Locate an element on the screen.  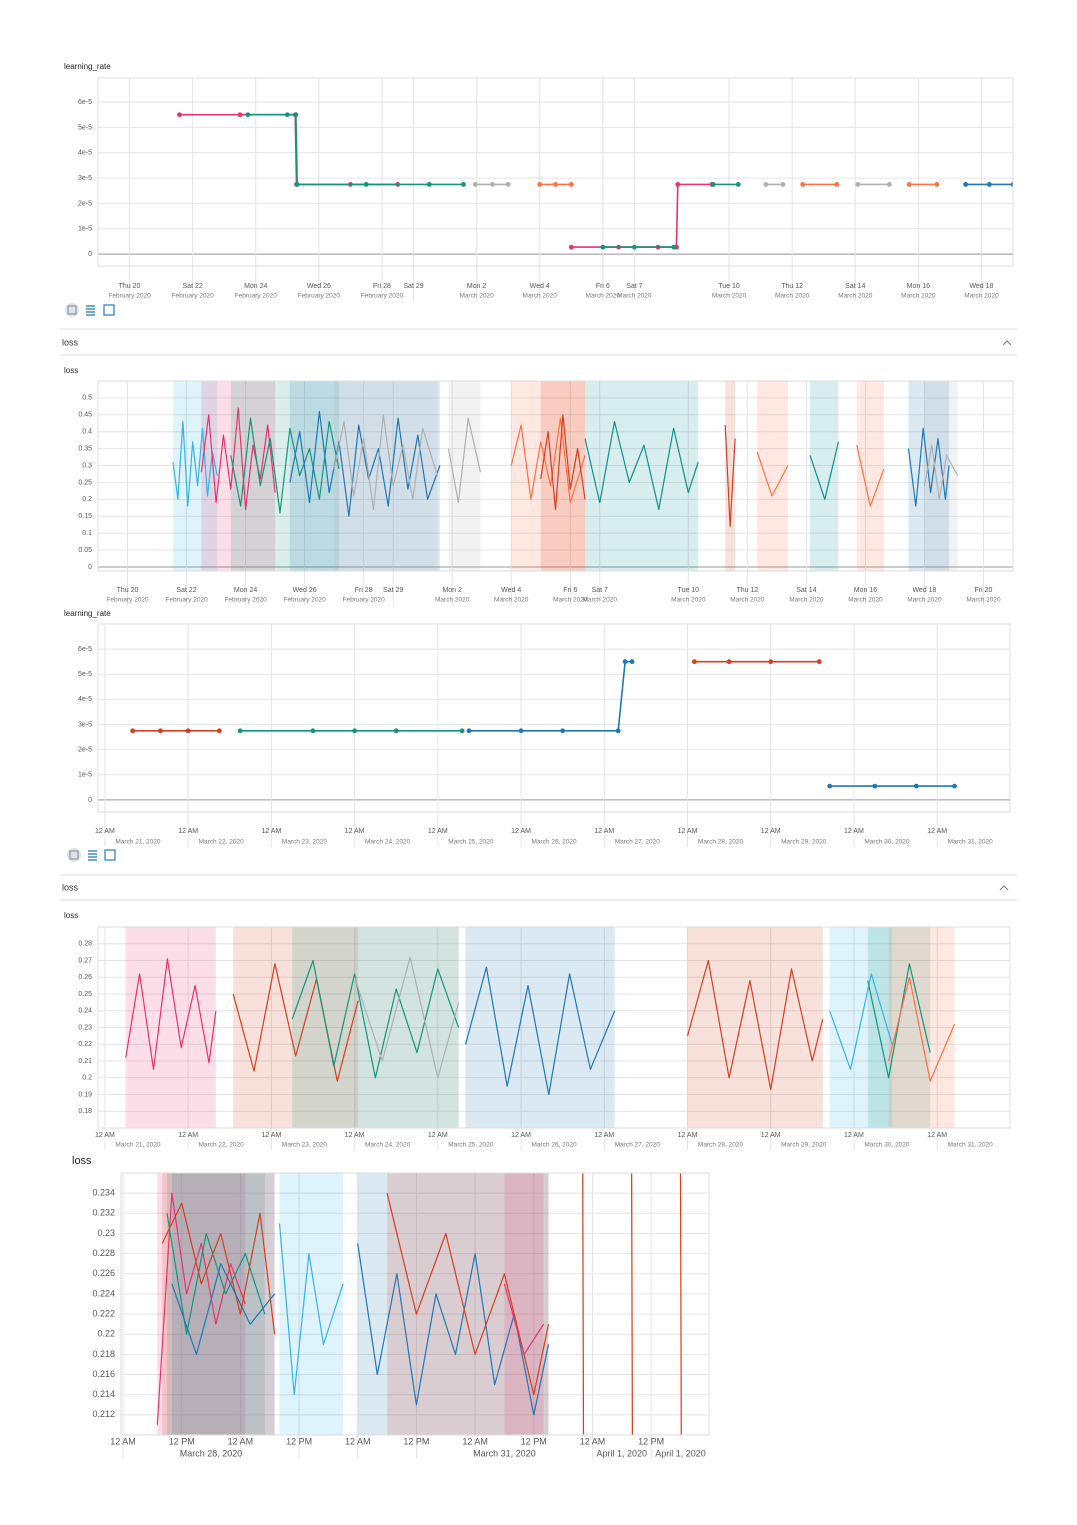
x-sublabel: March 28, 2020 is located at coordinates (211, 1453).